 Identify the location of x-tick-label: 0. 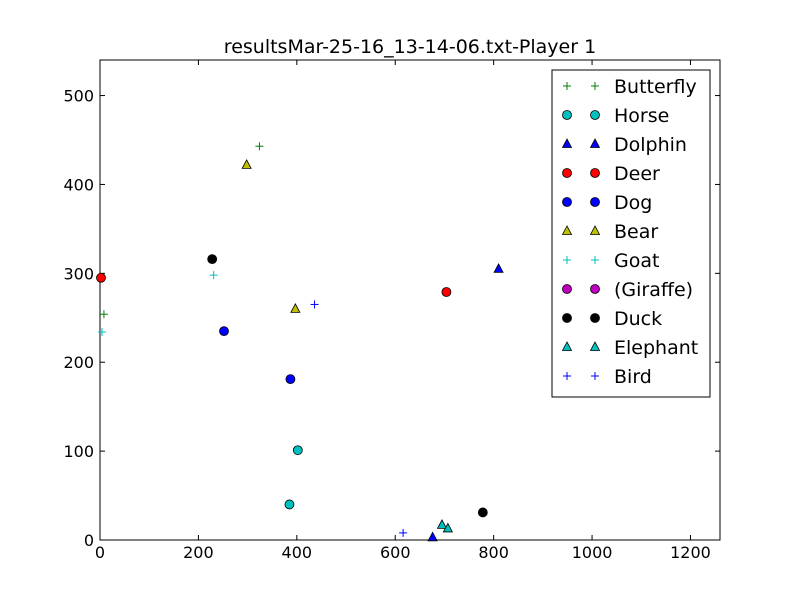
(100, 552).